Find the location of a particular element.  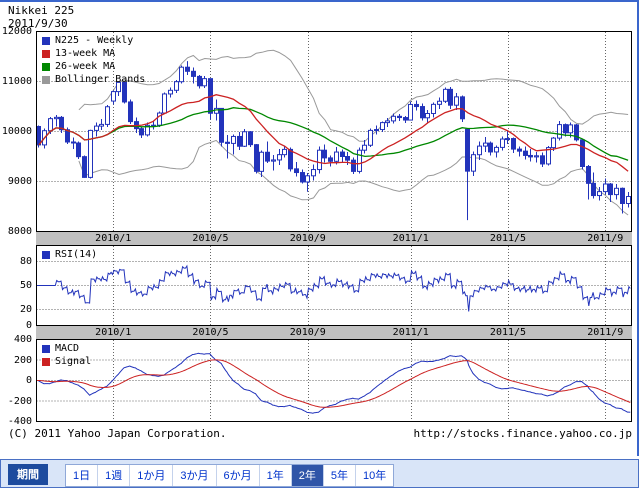

legend-row: 13-week MA is located at coordinates (93, 53).